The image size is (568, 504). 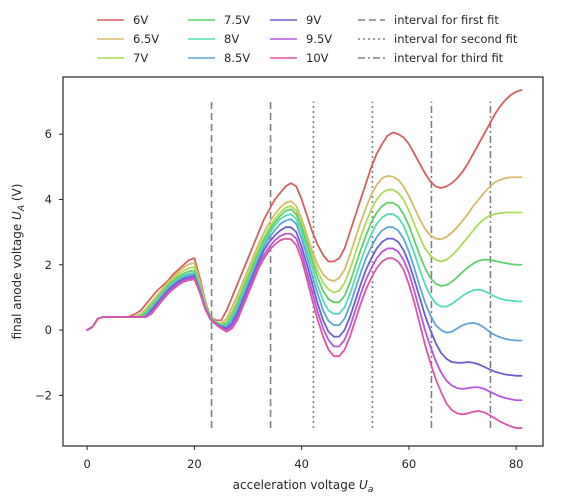 What do you see at coordinates (48, 330) in the screenshot?
I see `y-tick-label: 0` at bounding box center [48, 330].